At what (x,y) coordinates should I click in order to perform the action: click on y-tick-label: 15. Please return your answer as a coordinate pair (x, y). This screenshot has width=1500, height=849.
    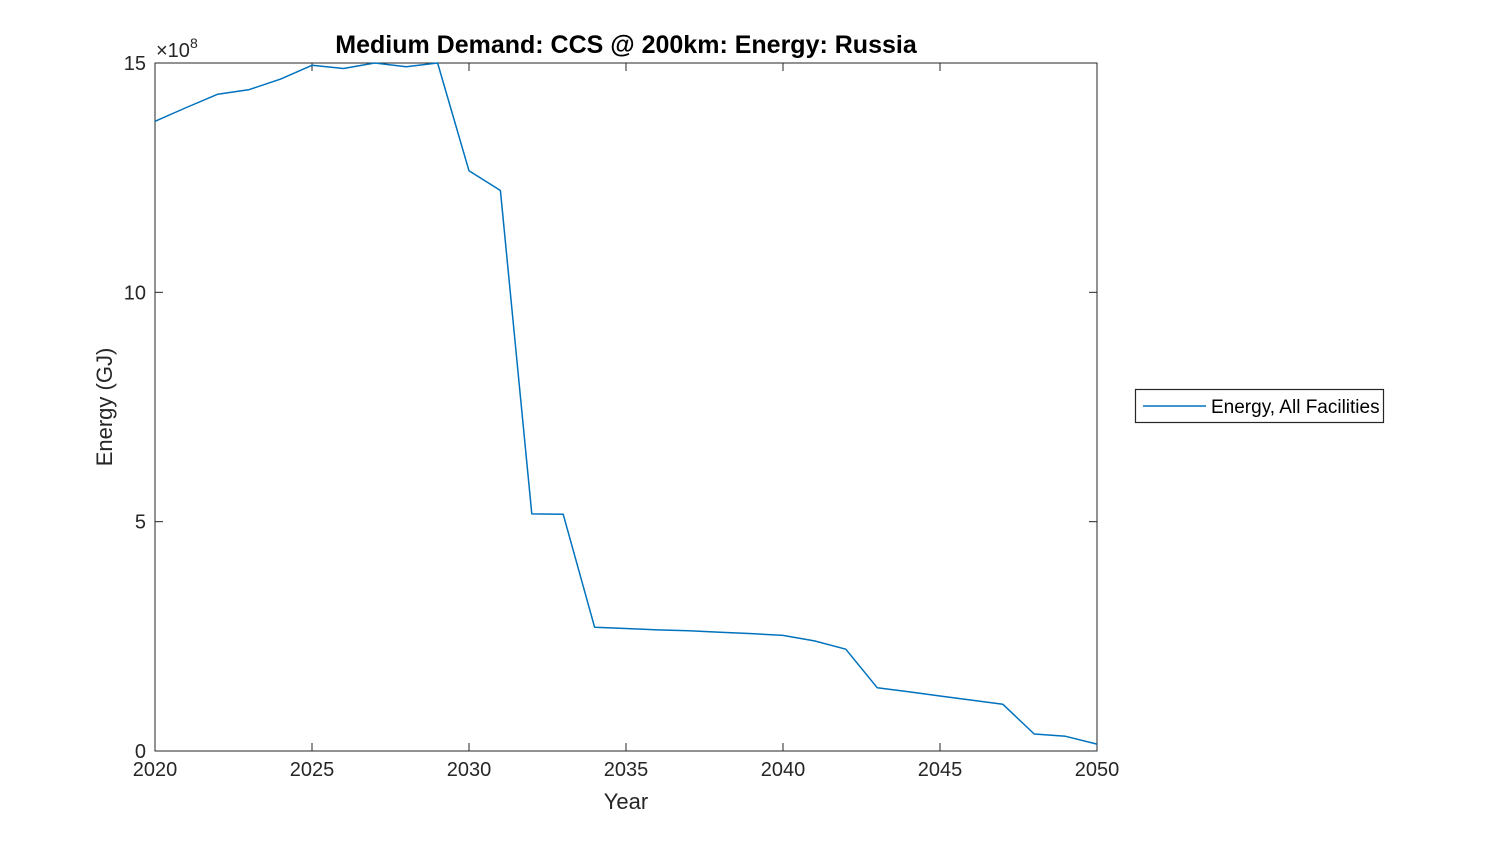
    Looking at the image, I should click on (135, 64).